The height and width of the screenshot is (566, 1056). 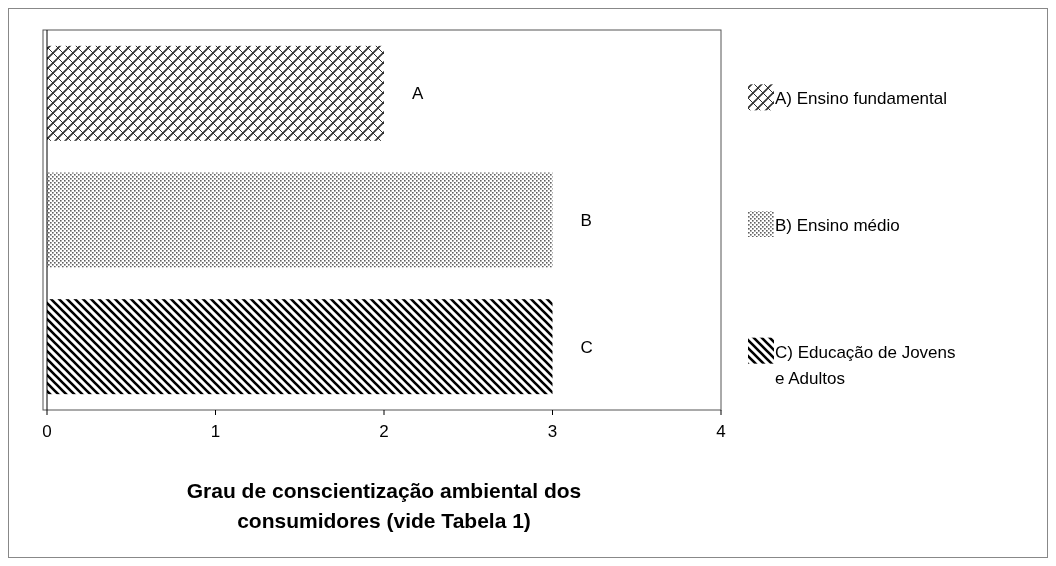 What do you see at coordinates (418, 94) in the screenshot?
I see `data-label: A` at bounding box center [418, 94].